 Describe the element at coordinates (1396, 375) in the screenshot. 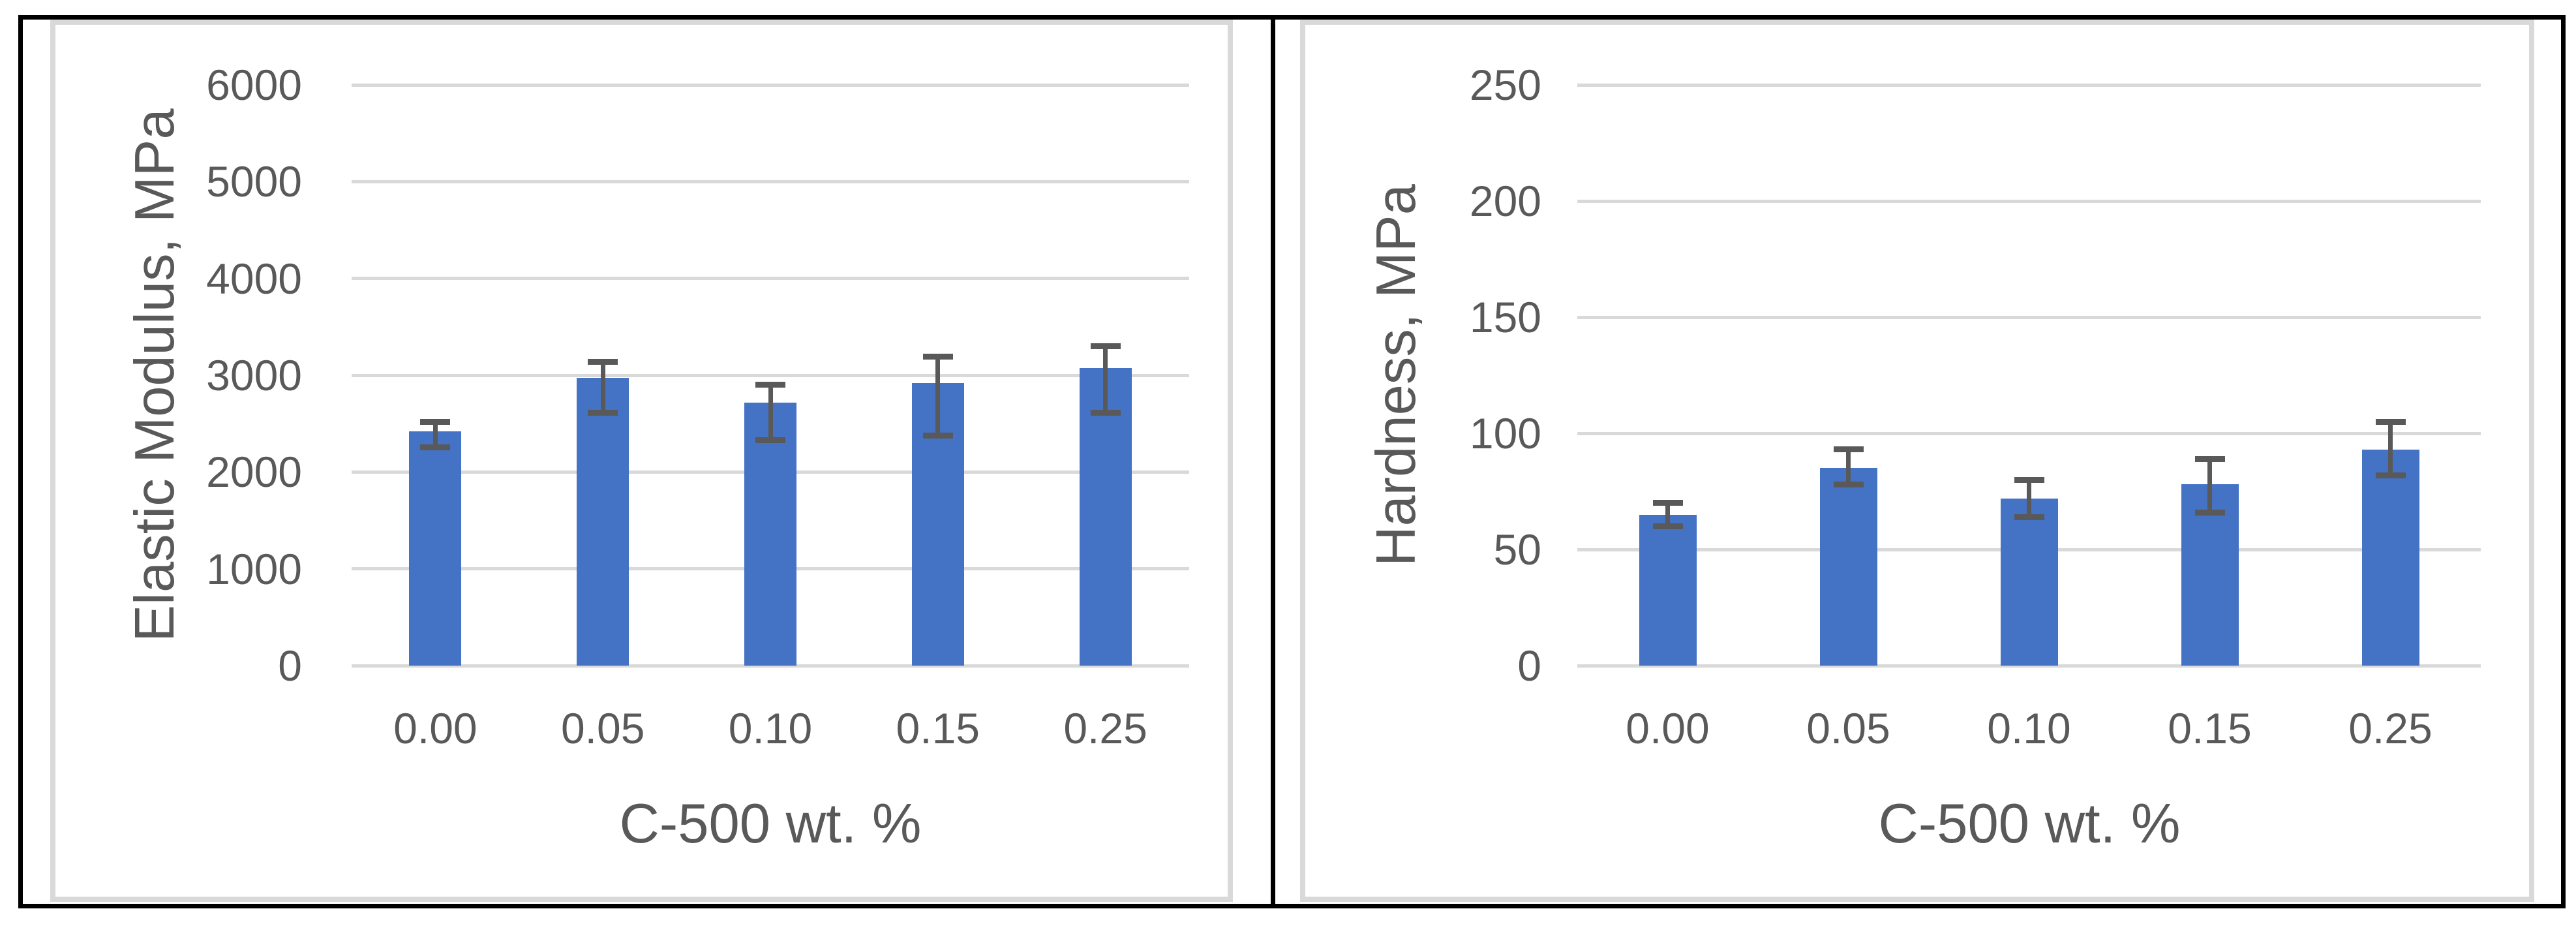

I see `hardness-y-axis-title: Hardness, MPa` at that location.